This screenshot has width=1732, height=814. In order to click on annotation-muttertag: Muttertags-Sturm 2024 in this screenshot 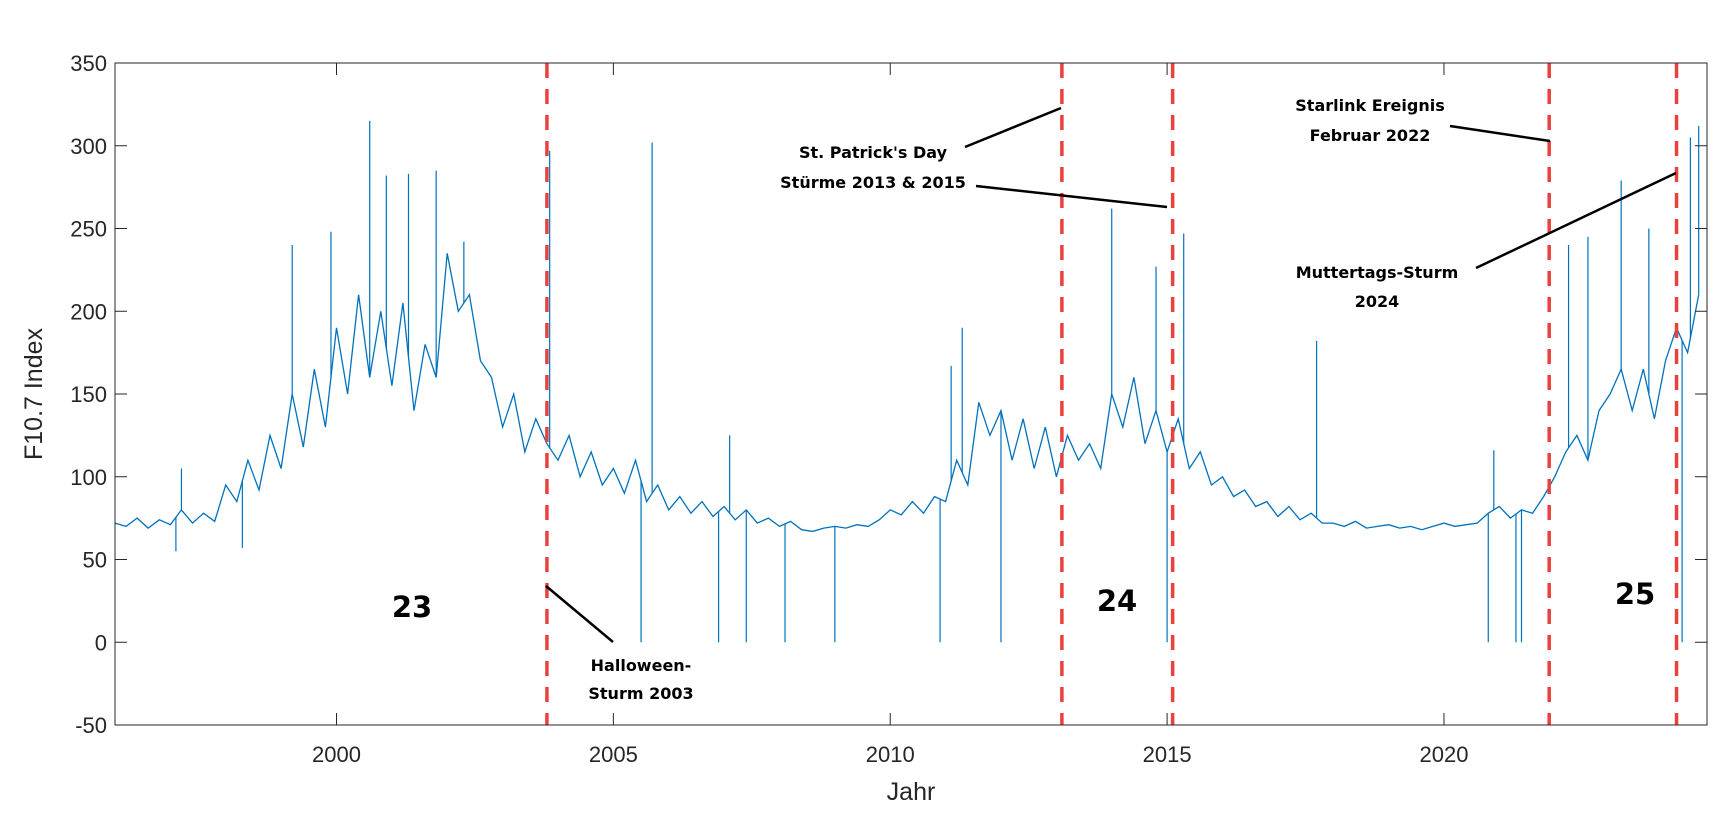, I will do `click(1486, 241)`.